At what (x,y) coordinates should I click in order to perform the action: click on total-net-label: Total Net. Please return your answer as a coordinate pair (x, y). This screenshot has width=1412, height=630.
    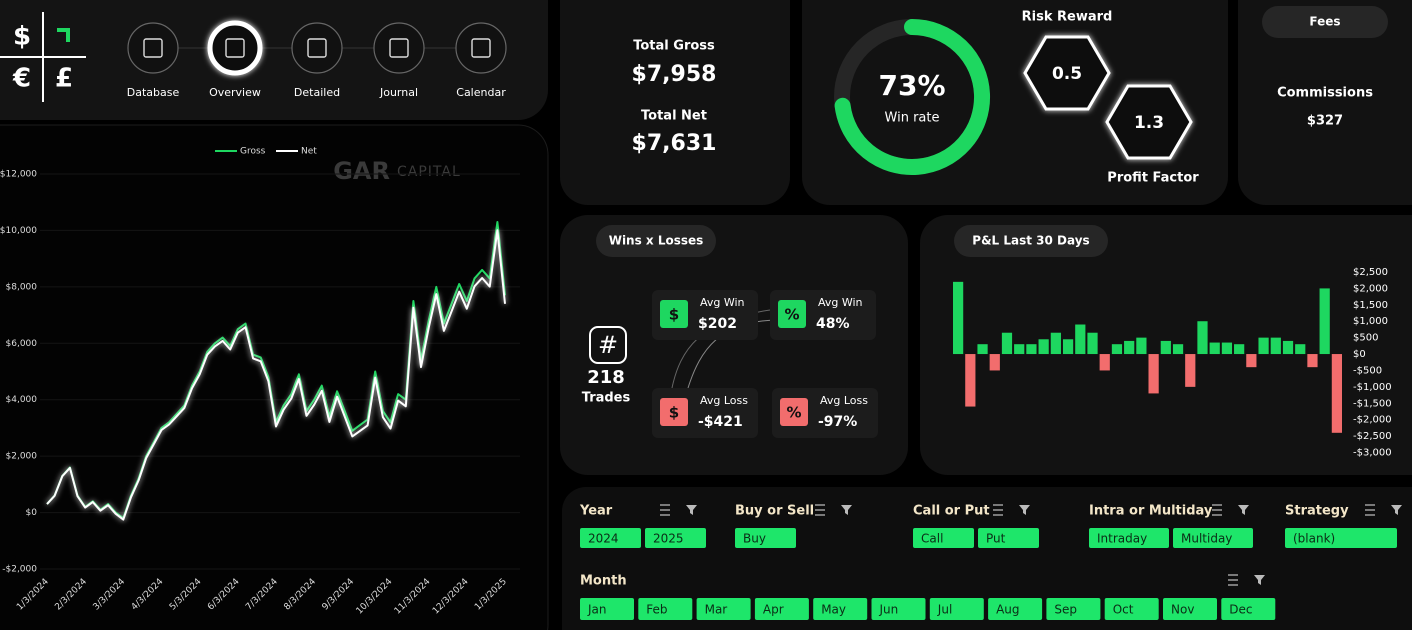
    Looking at the image, I should click on (674, 116).